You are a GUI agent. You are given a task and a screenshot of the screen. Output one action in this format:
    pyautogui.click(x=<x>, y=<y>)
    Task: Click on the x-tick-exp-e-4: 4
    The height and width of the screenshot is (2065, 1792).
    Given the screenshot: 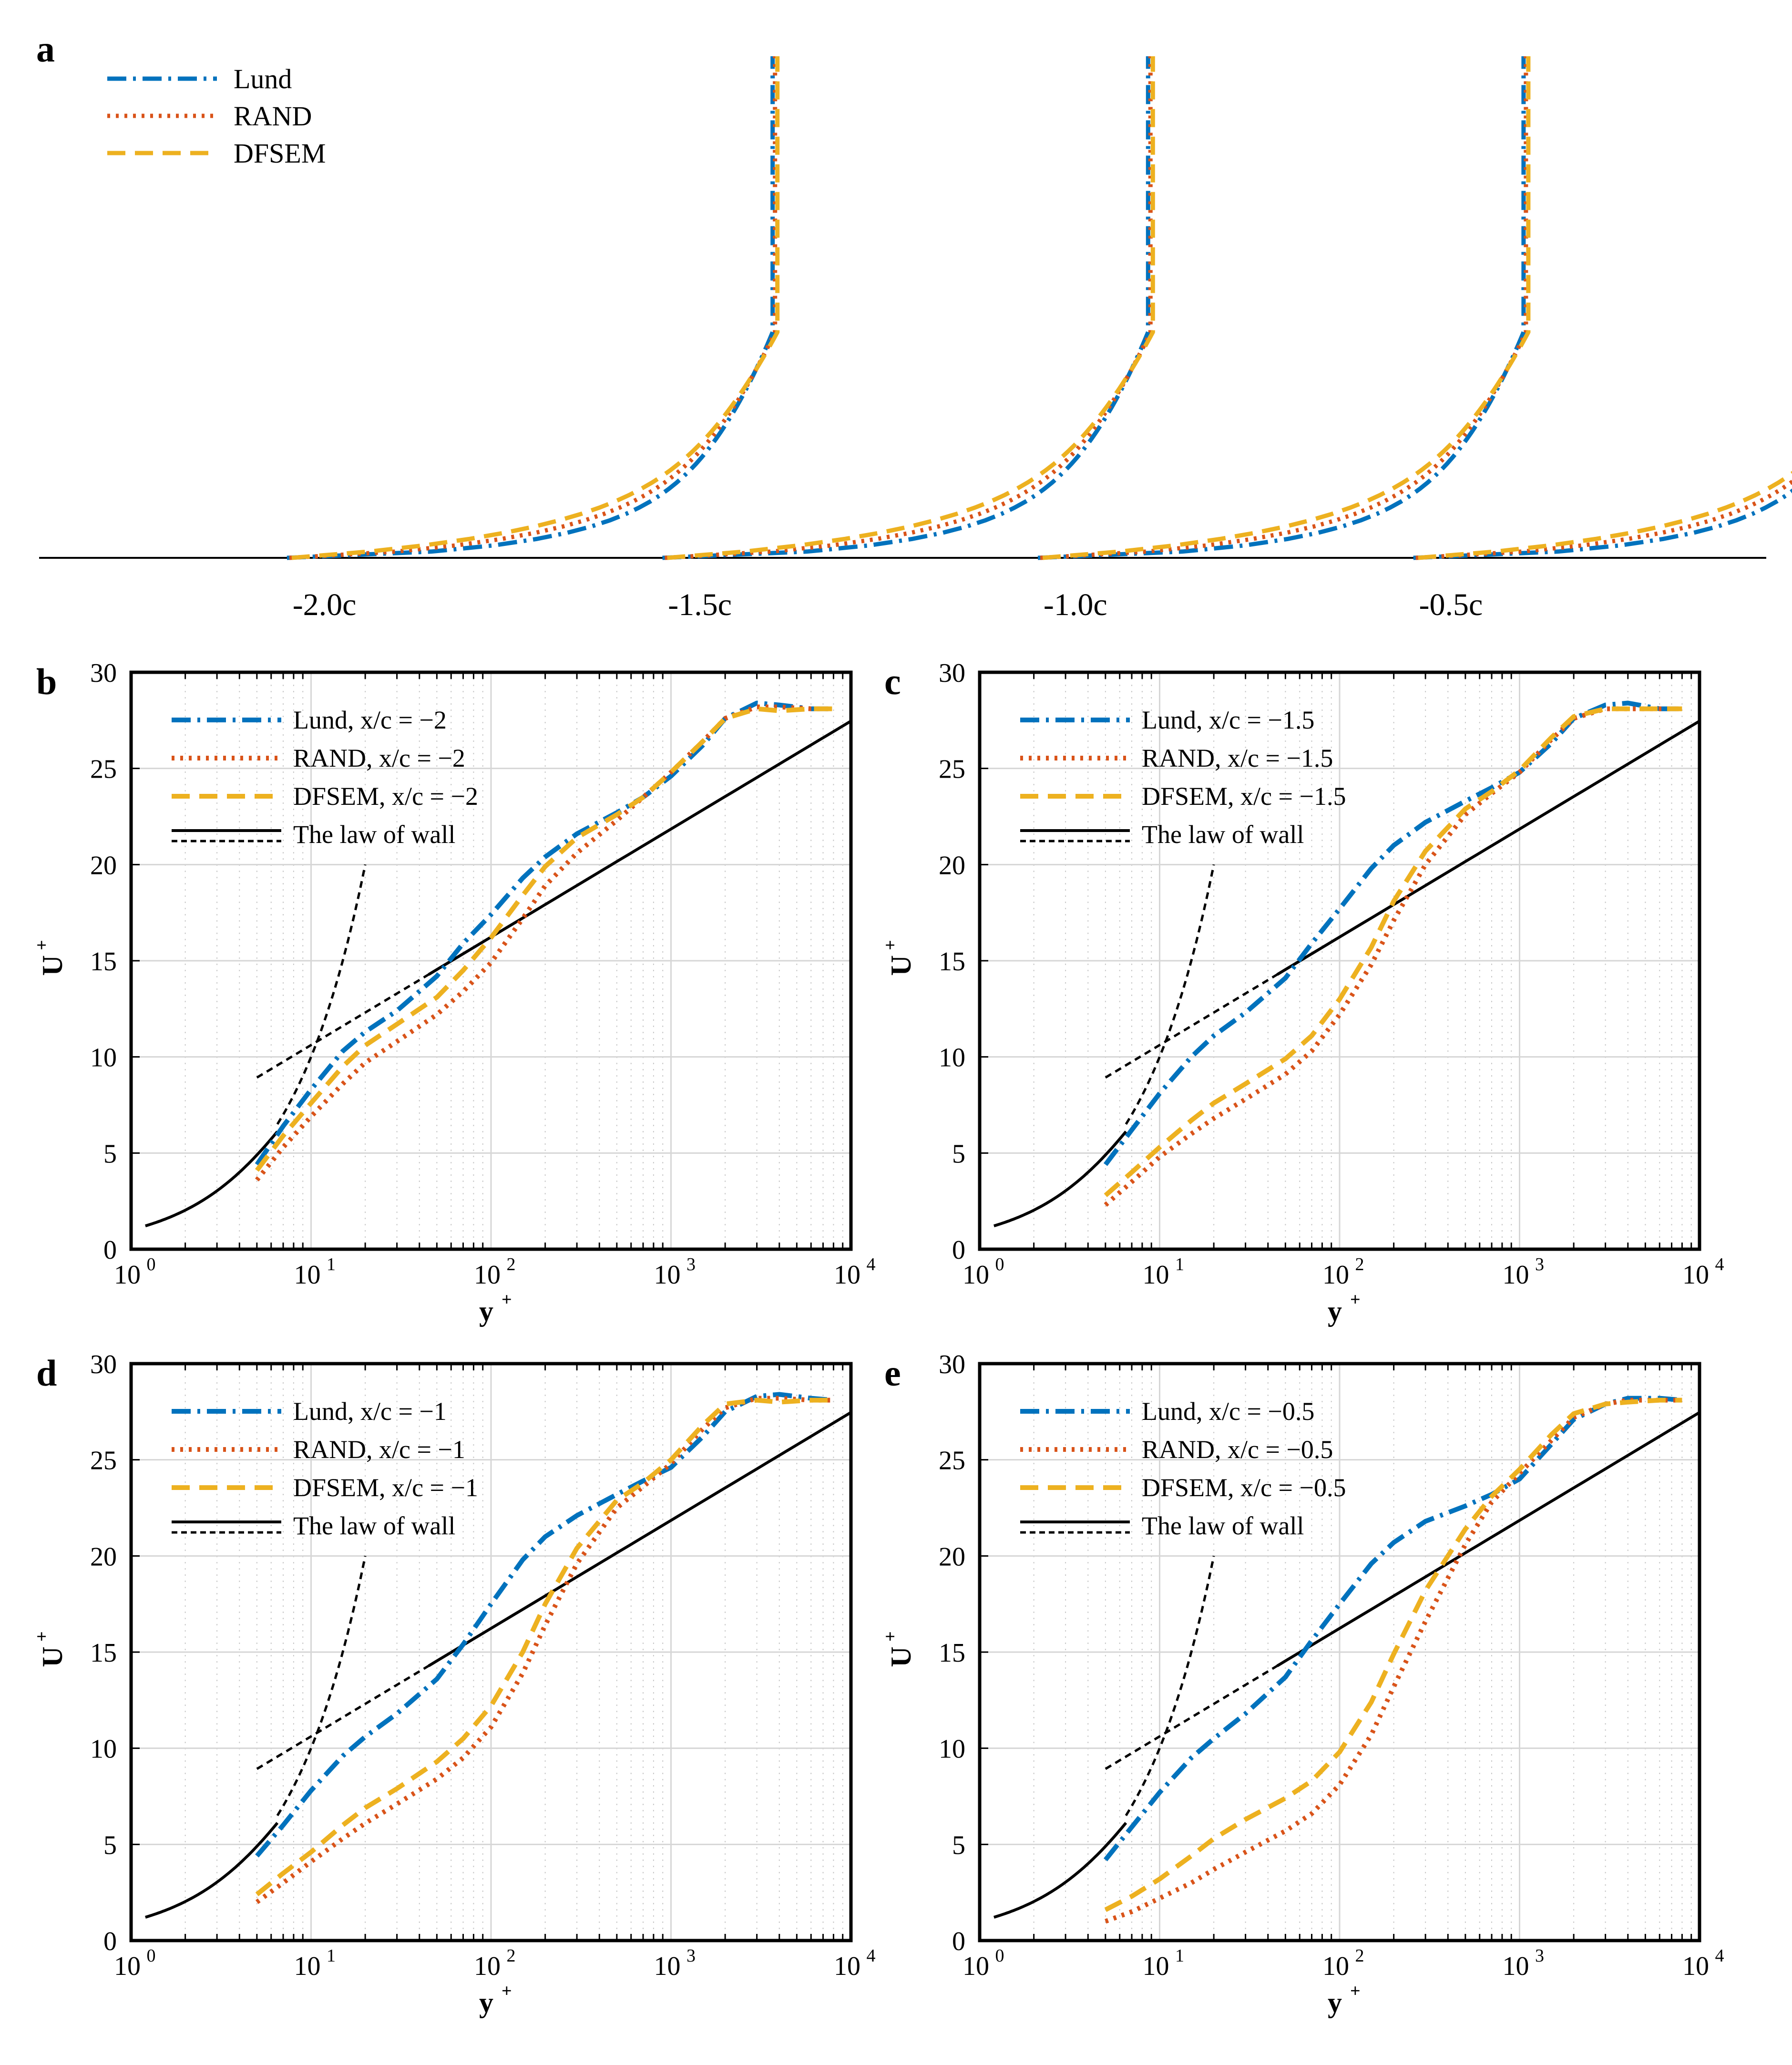 What is the action you would take?
    pyautogui.click(x=1719, y=1956)
    